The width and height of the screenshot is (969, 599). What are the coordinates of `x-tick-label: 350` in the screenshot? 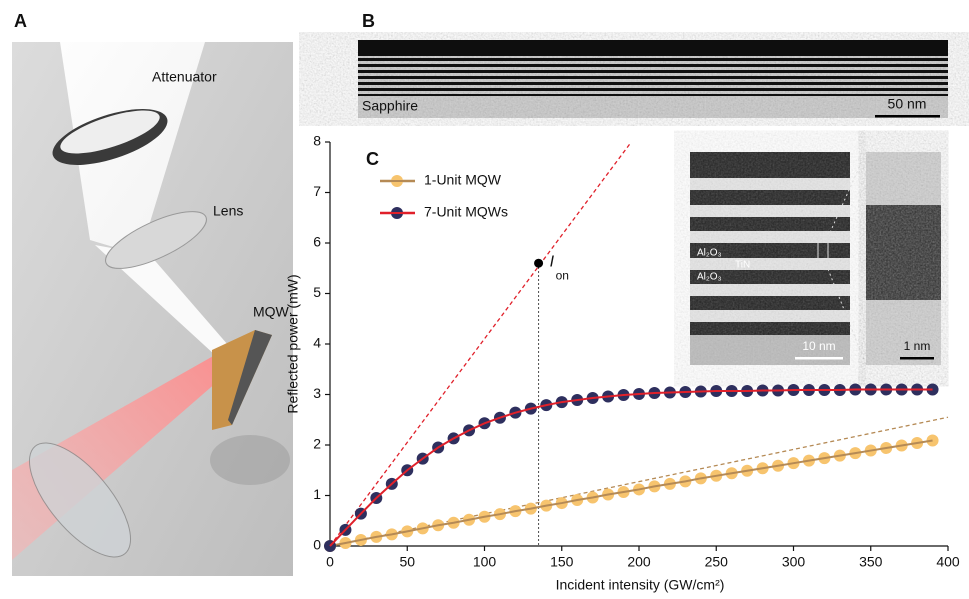 It's located at (871, 562).